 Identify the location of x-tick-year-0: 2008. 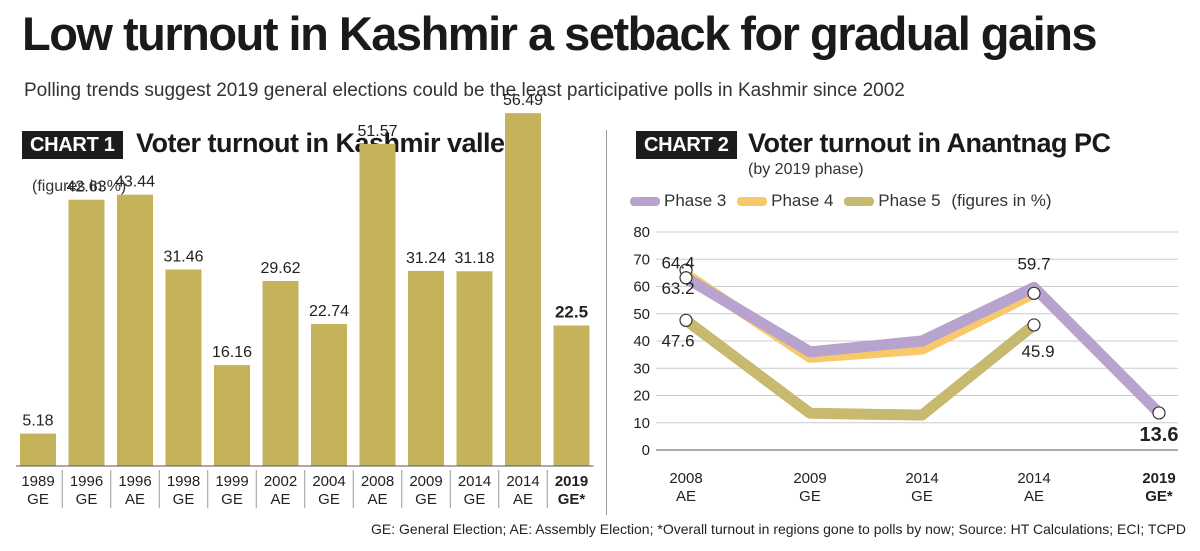
(685, 478).